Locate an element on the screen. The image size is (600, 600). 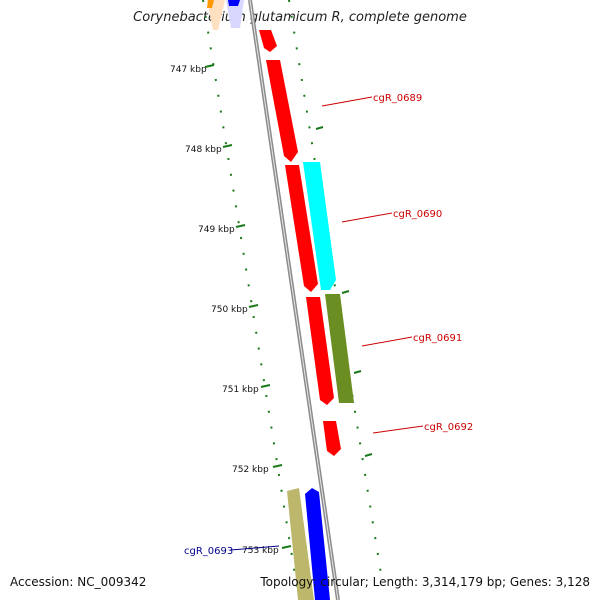
kbp-label-750: 750 kbp is located at coordinates (229, 310).